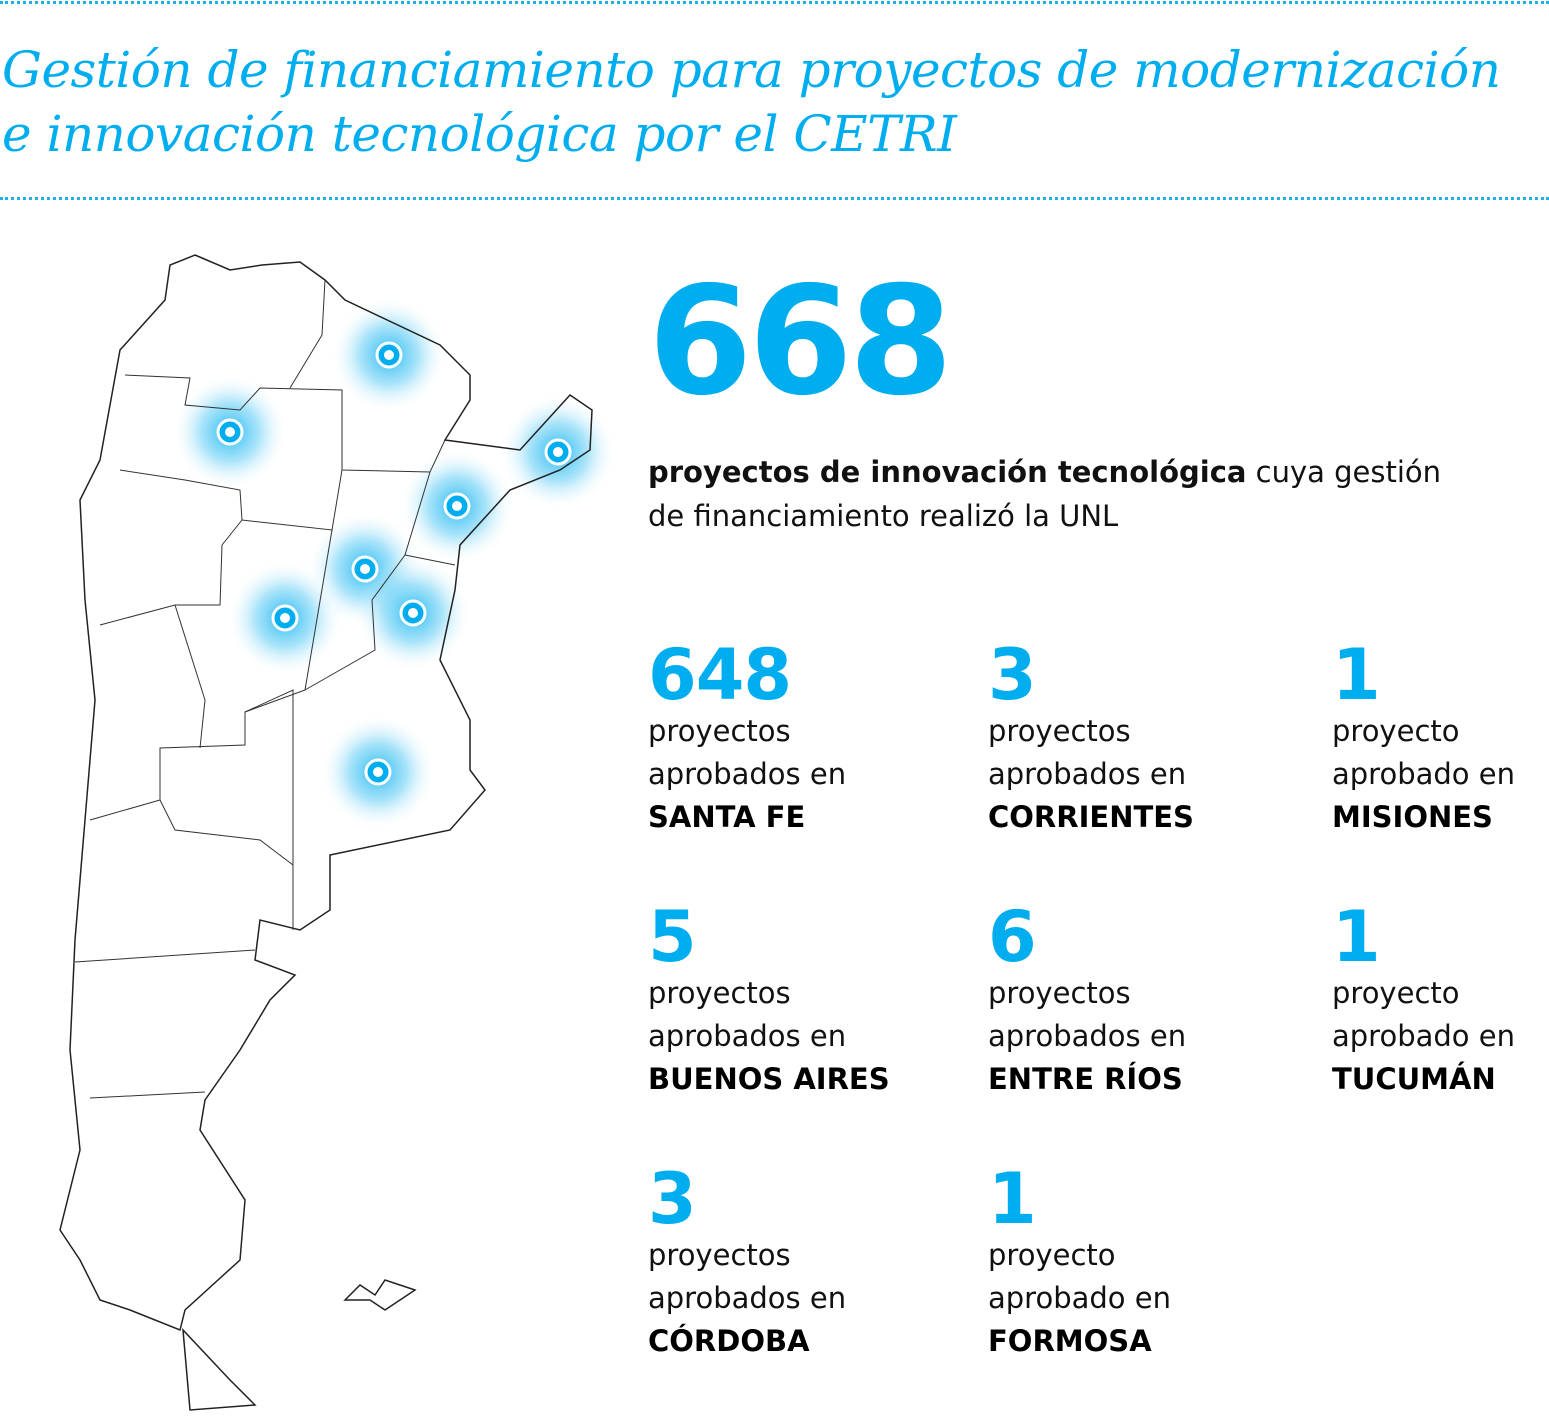  Describe the element at coordinates (380, 1295) in the screenshot. I see `malvinas-outline` at that location.